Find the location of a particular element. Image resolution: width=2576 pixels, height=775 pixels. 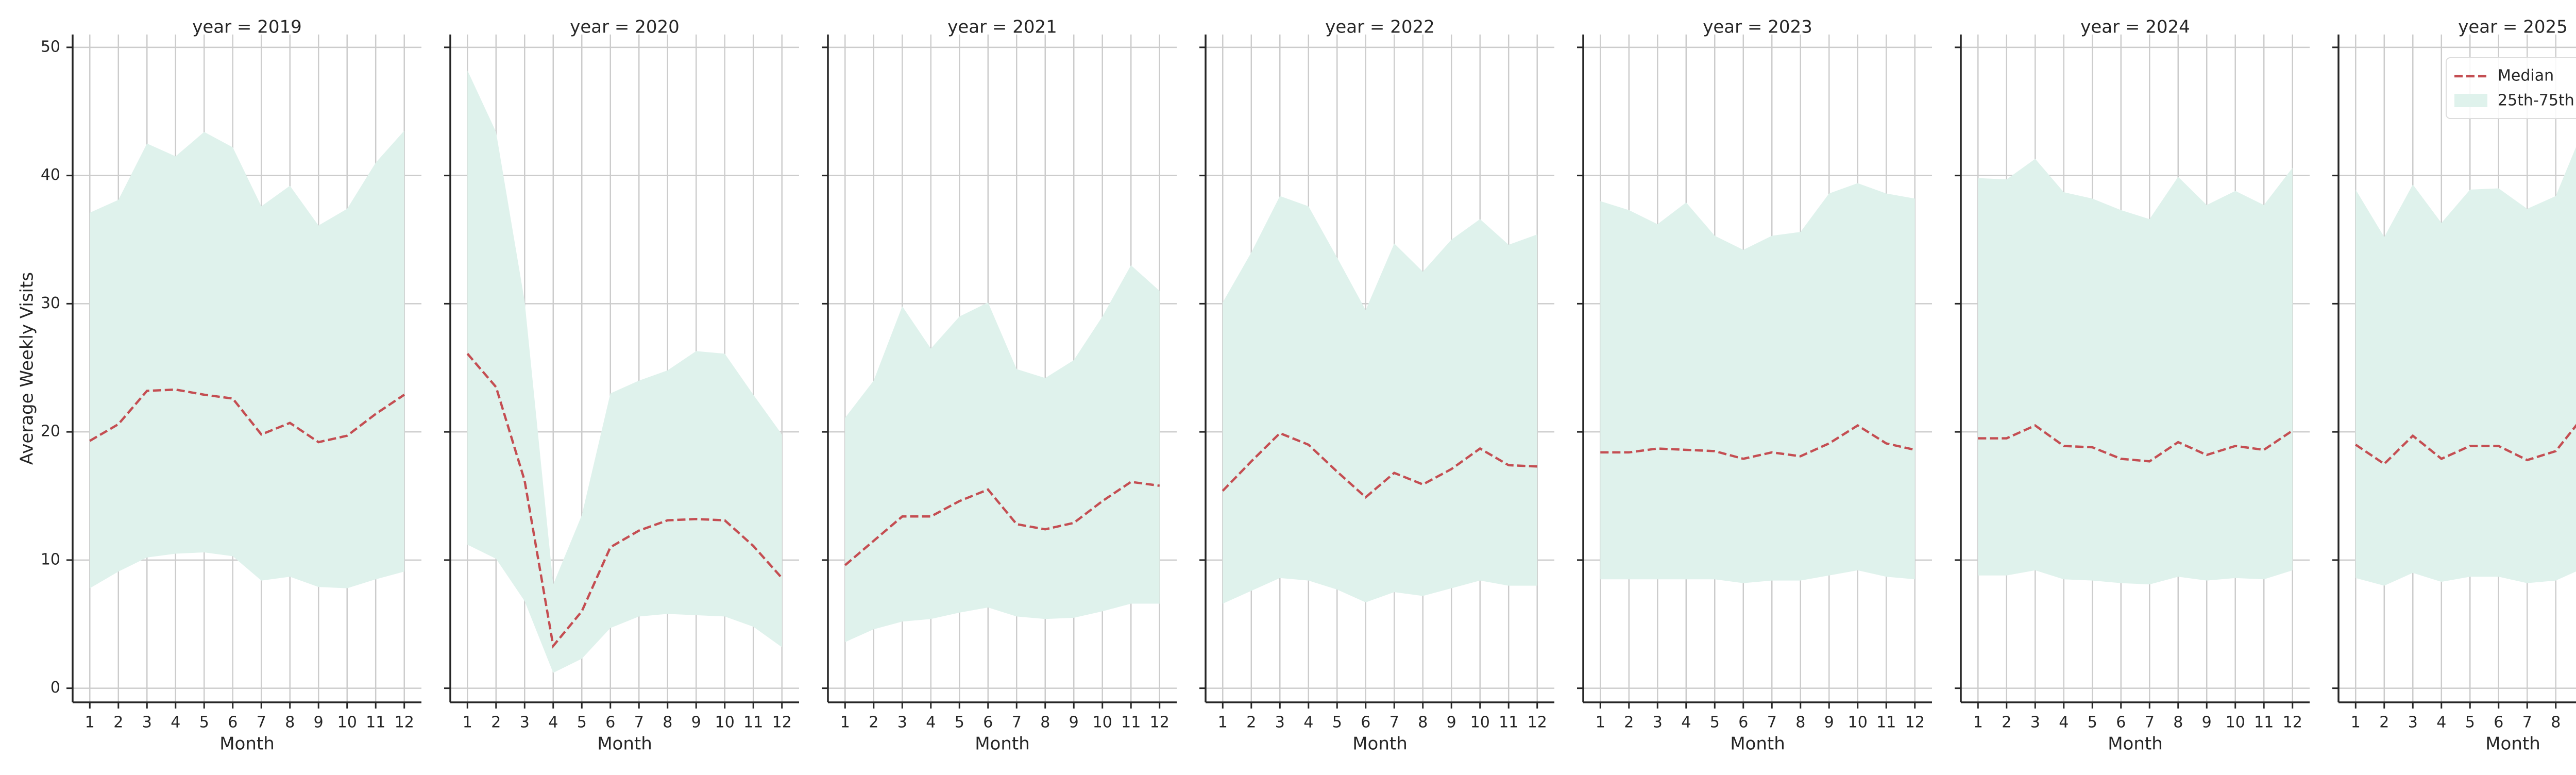

y-tick-label: 30 is located at coordinates (51, 303).